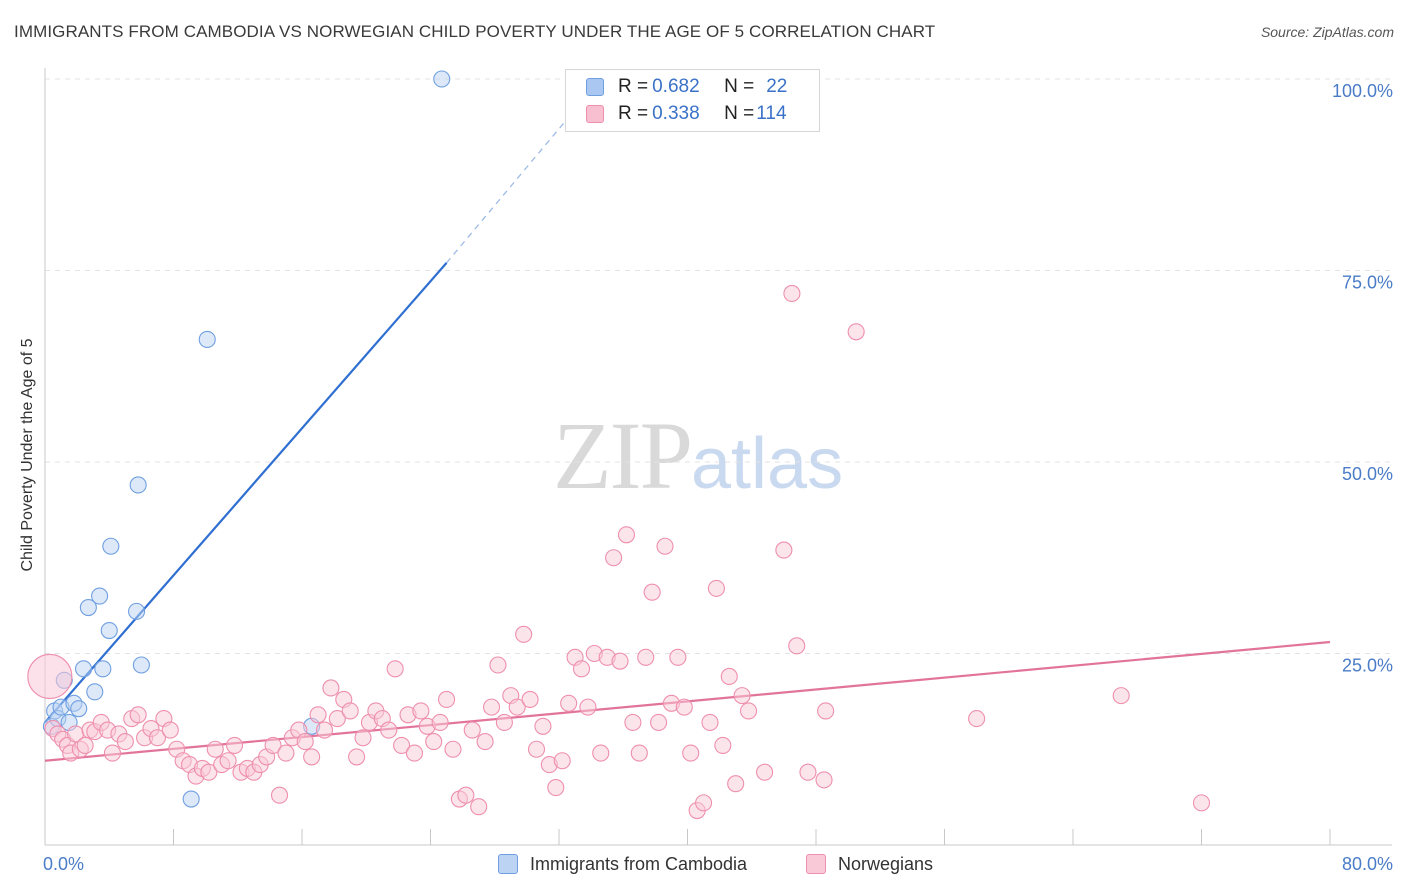 The height and width of the screenshot is (892, 1406). What do you see at coordinates (777, 86) in the screenshot?
I see `legend-n-value: 22` at bounding box center [777, 86].